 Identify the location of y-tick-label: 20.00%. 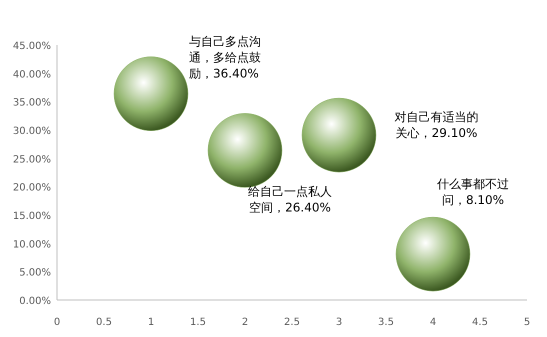
(31, 188).